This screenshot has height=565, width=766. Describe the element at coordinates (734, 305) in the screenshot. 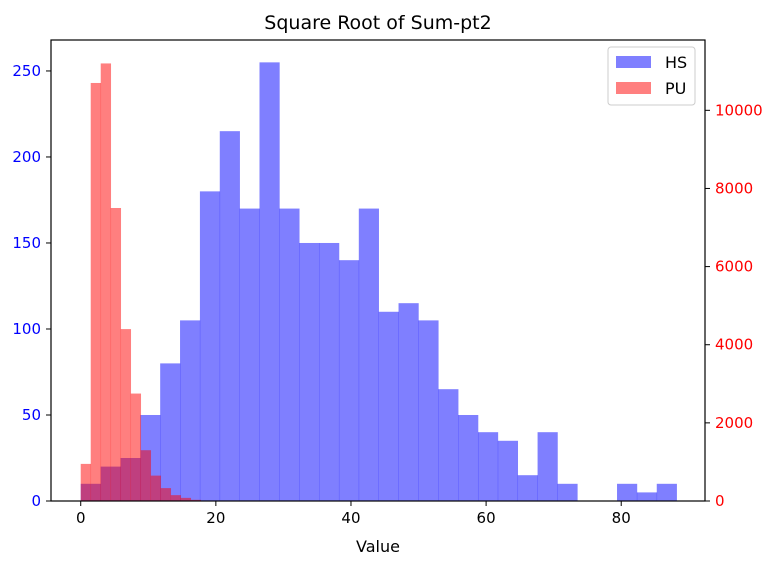

I see `right-y-axis-ticks: 0 2000 4000 6000 8000 10000` at that location.